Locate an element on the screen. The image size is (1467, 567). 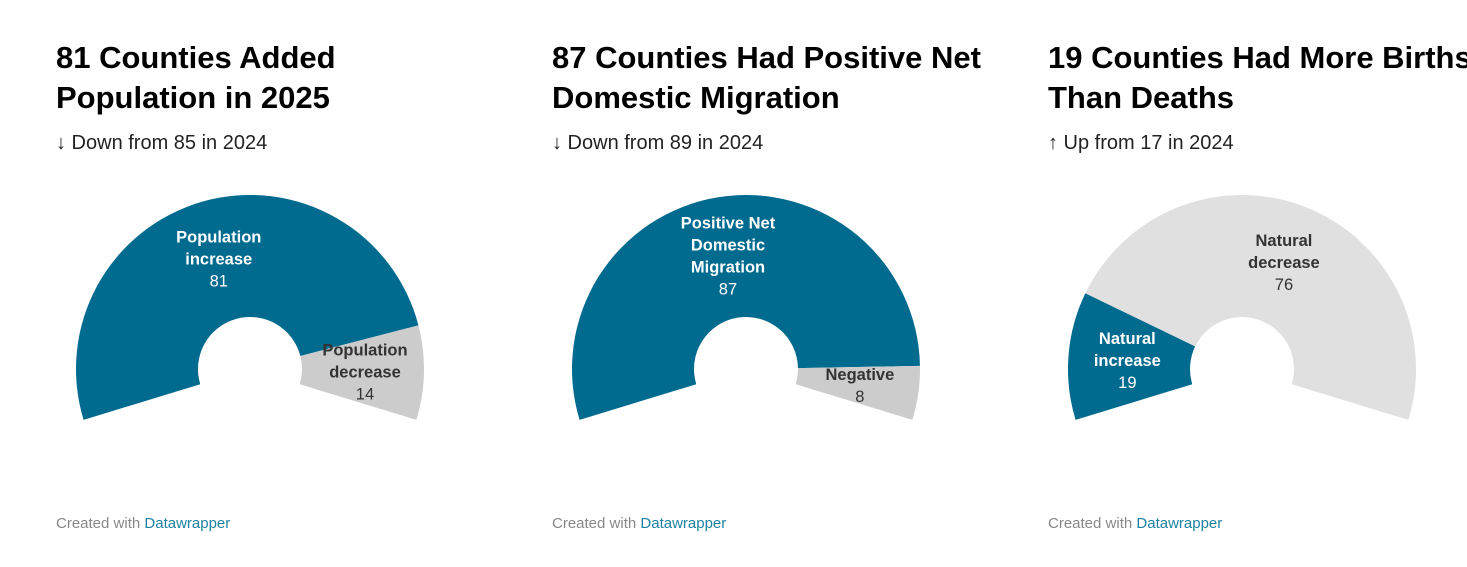
slice-negative is located at coordinates (857, 392).